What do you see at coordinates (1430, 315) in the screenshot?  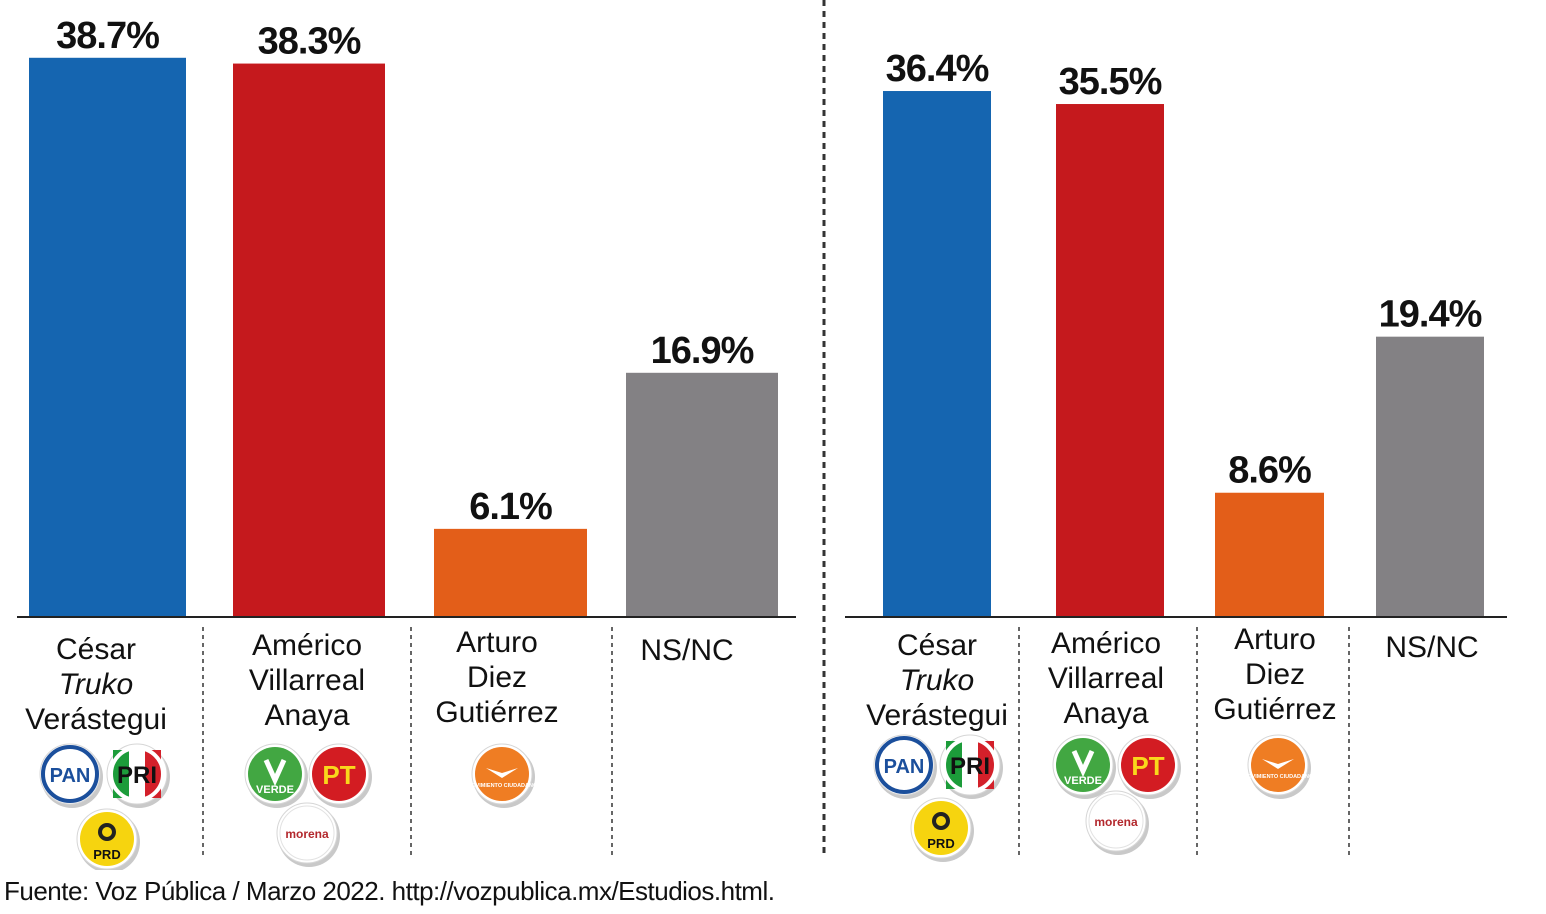 I see `value-label-4: 19.4%` at bounding box center [1430, 315].